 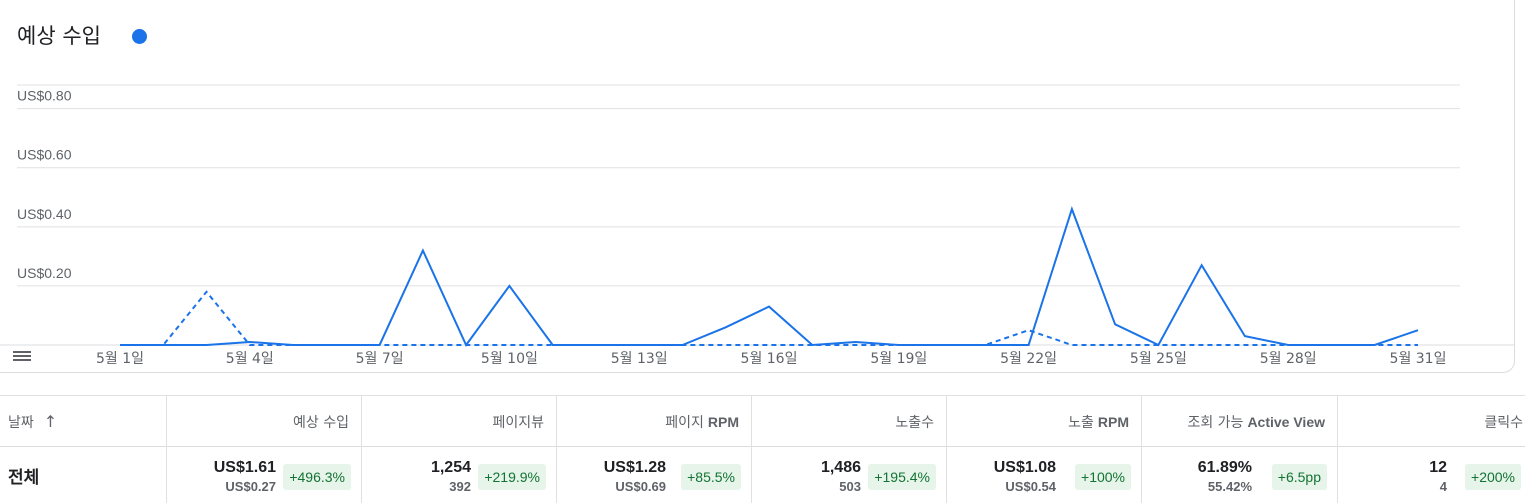 I want to click on x-tick-label: 5월 25일, so click(x=1158, y=359).